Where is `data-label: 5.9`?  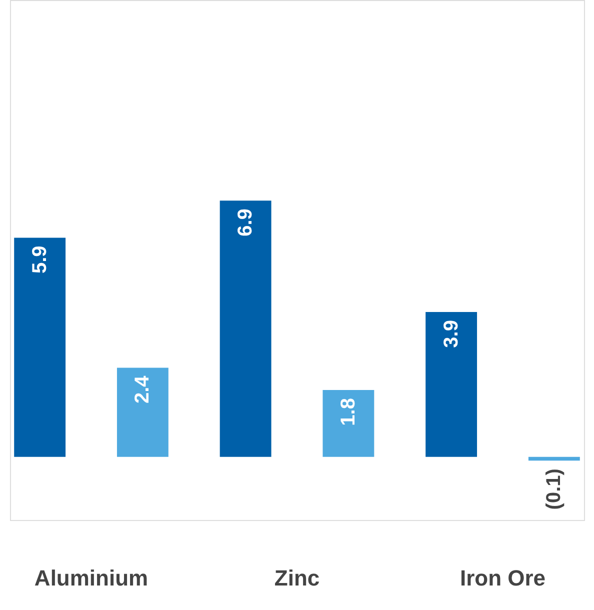
data-label: 5.9 is located at coordinates (39, 260).